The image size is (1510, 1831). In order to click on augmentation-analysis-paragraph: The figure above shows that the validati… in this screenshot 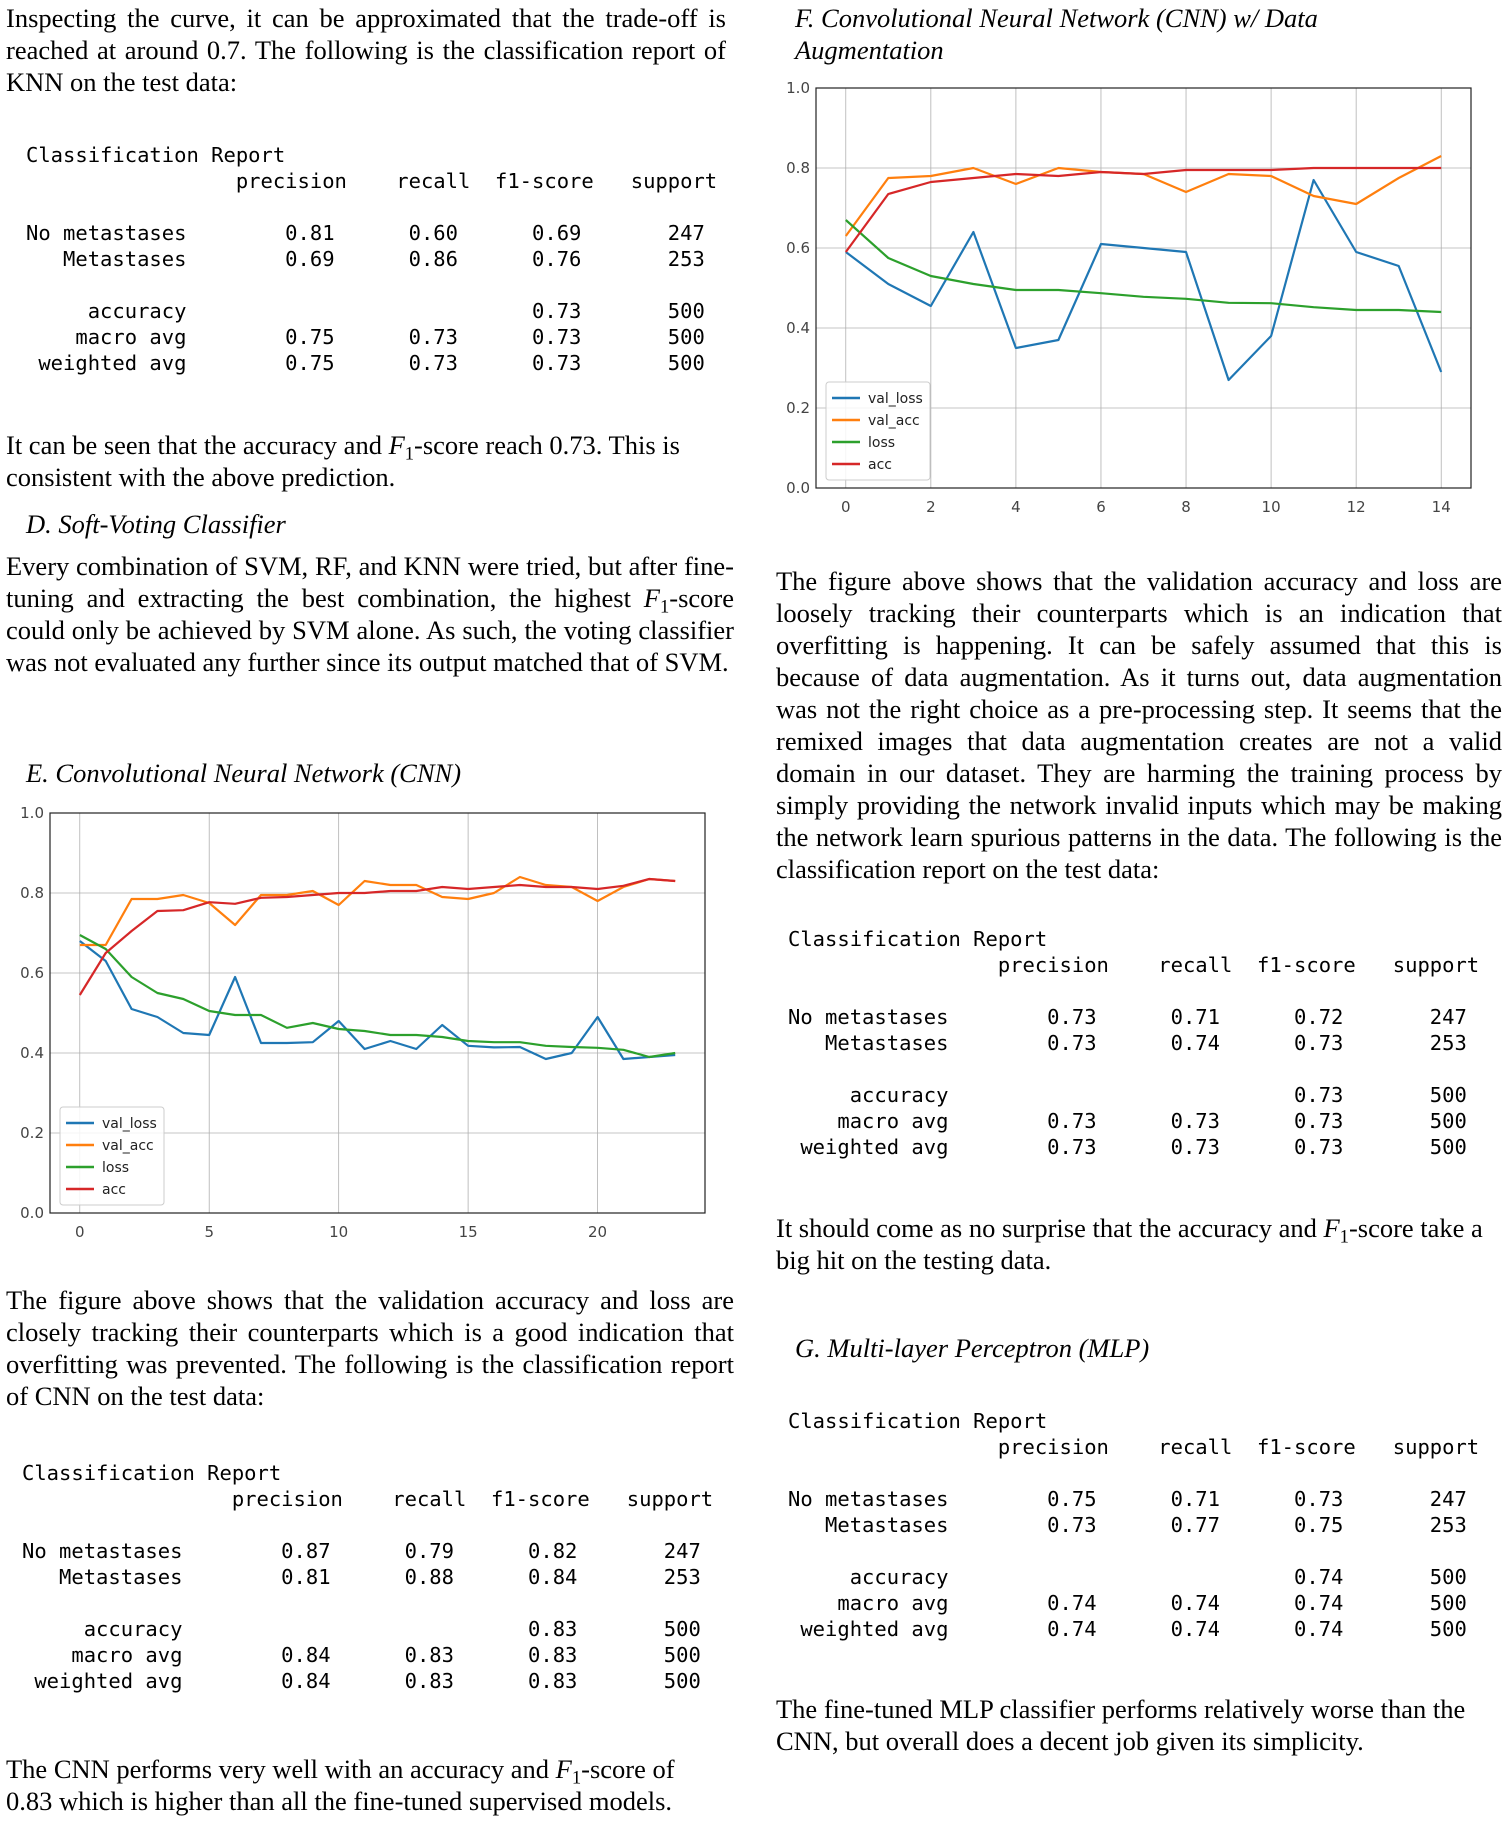, I will do `click(1139, 725)`.